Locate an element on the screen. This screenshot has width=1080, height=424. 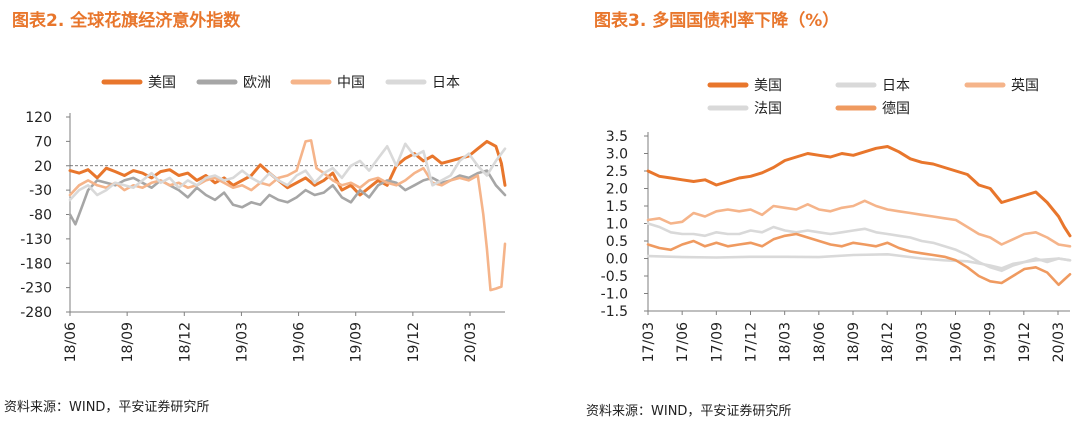
y-tick-label: 70 is located at coordinates (43, 142).